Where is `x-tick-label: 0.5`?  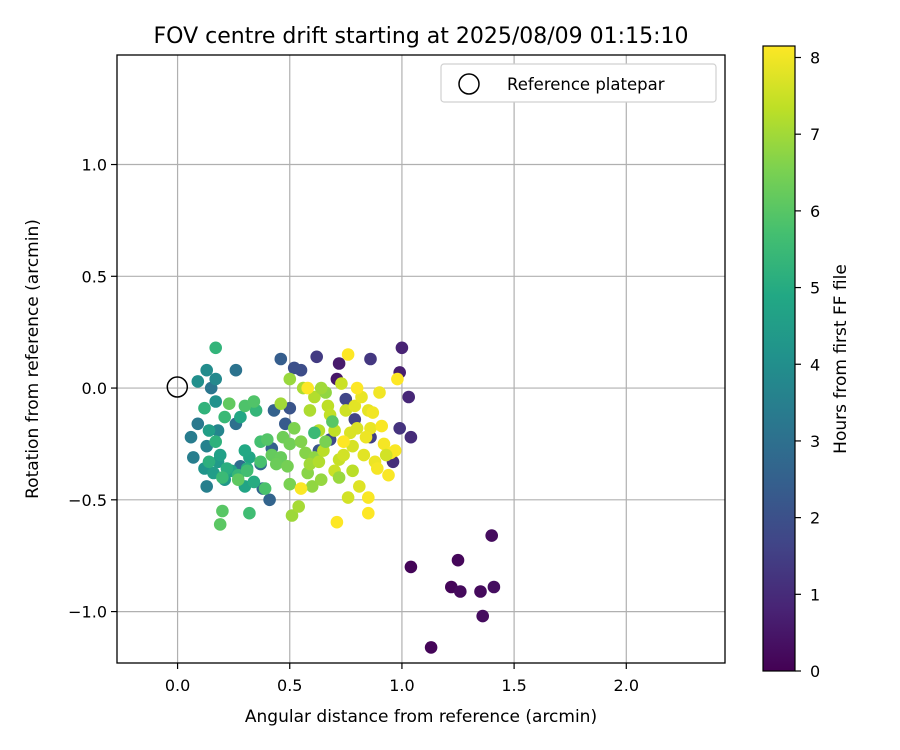
x-tick-label: 0.5 is located at coordinates (289, 685).